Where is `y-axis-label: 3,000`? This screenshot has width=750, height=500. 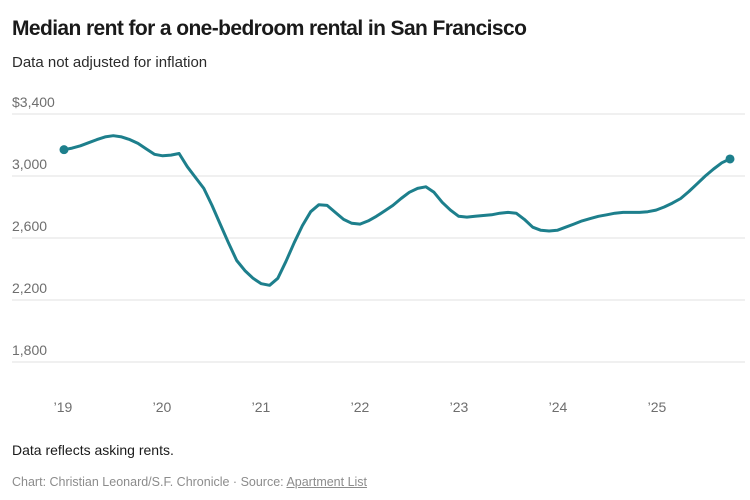 y-axis-label: 3,000 is located at coordinates (29, 164).